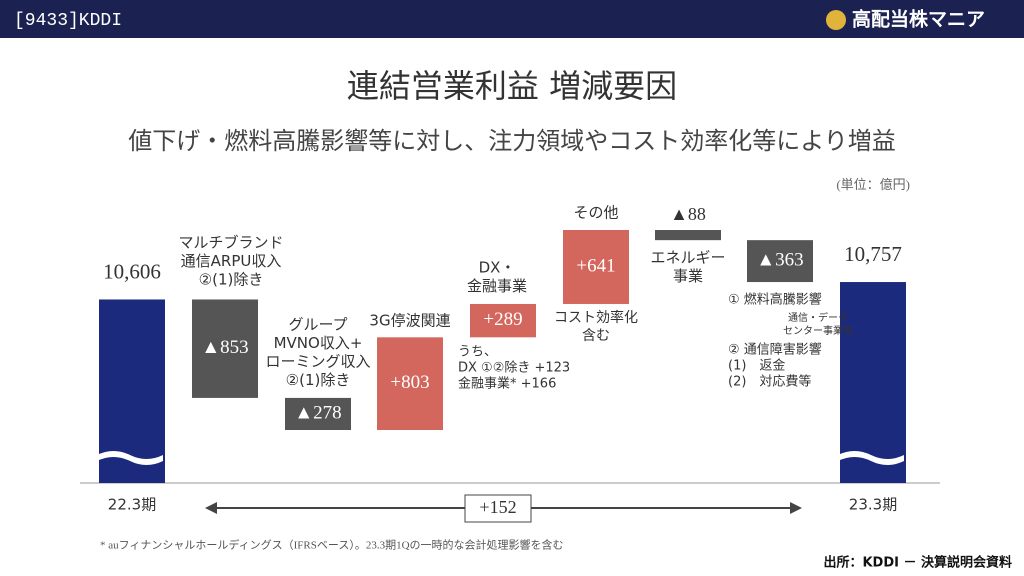  I want to click on category-label: ローミング収入, so click(317, 362).